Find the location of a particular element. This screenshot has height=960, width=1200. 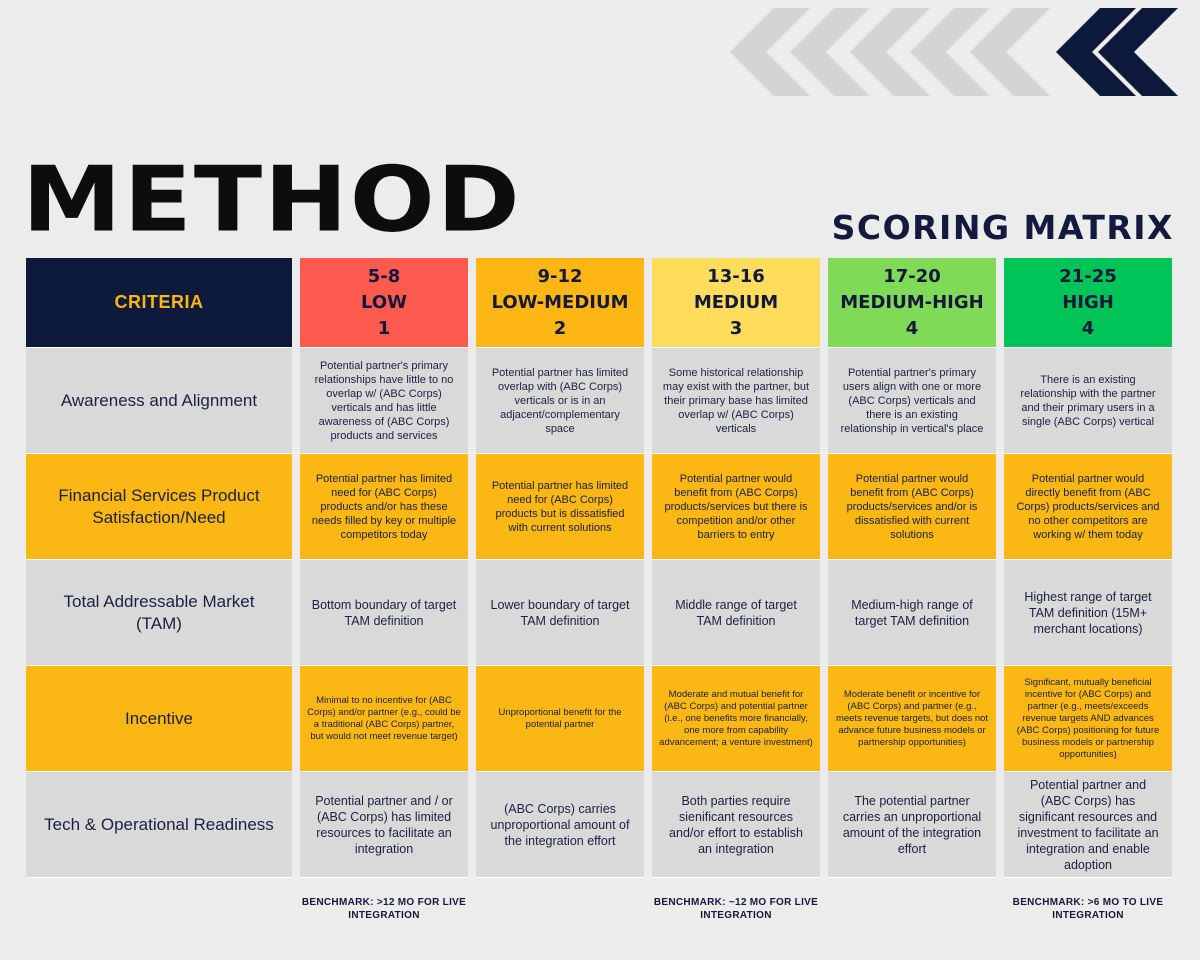

matrix-cell: Lower boundary of target TAM definition is located at coordinates (560, 613).